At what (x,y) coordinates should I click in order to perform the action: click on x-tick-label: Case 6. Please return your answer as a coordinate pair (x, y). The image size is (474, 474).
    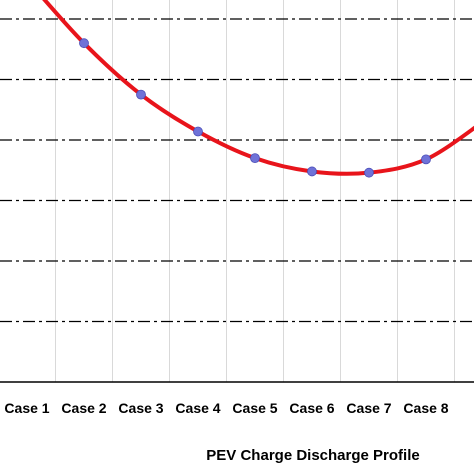
    Looking at the image, I should click on (311, 408).